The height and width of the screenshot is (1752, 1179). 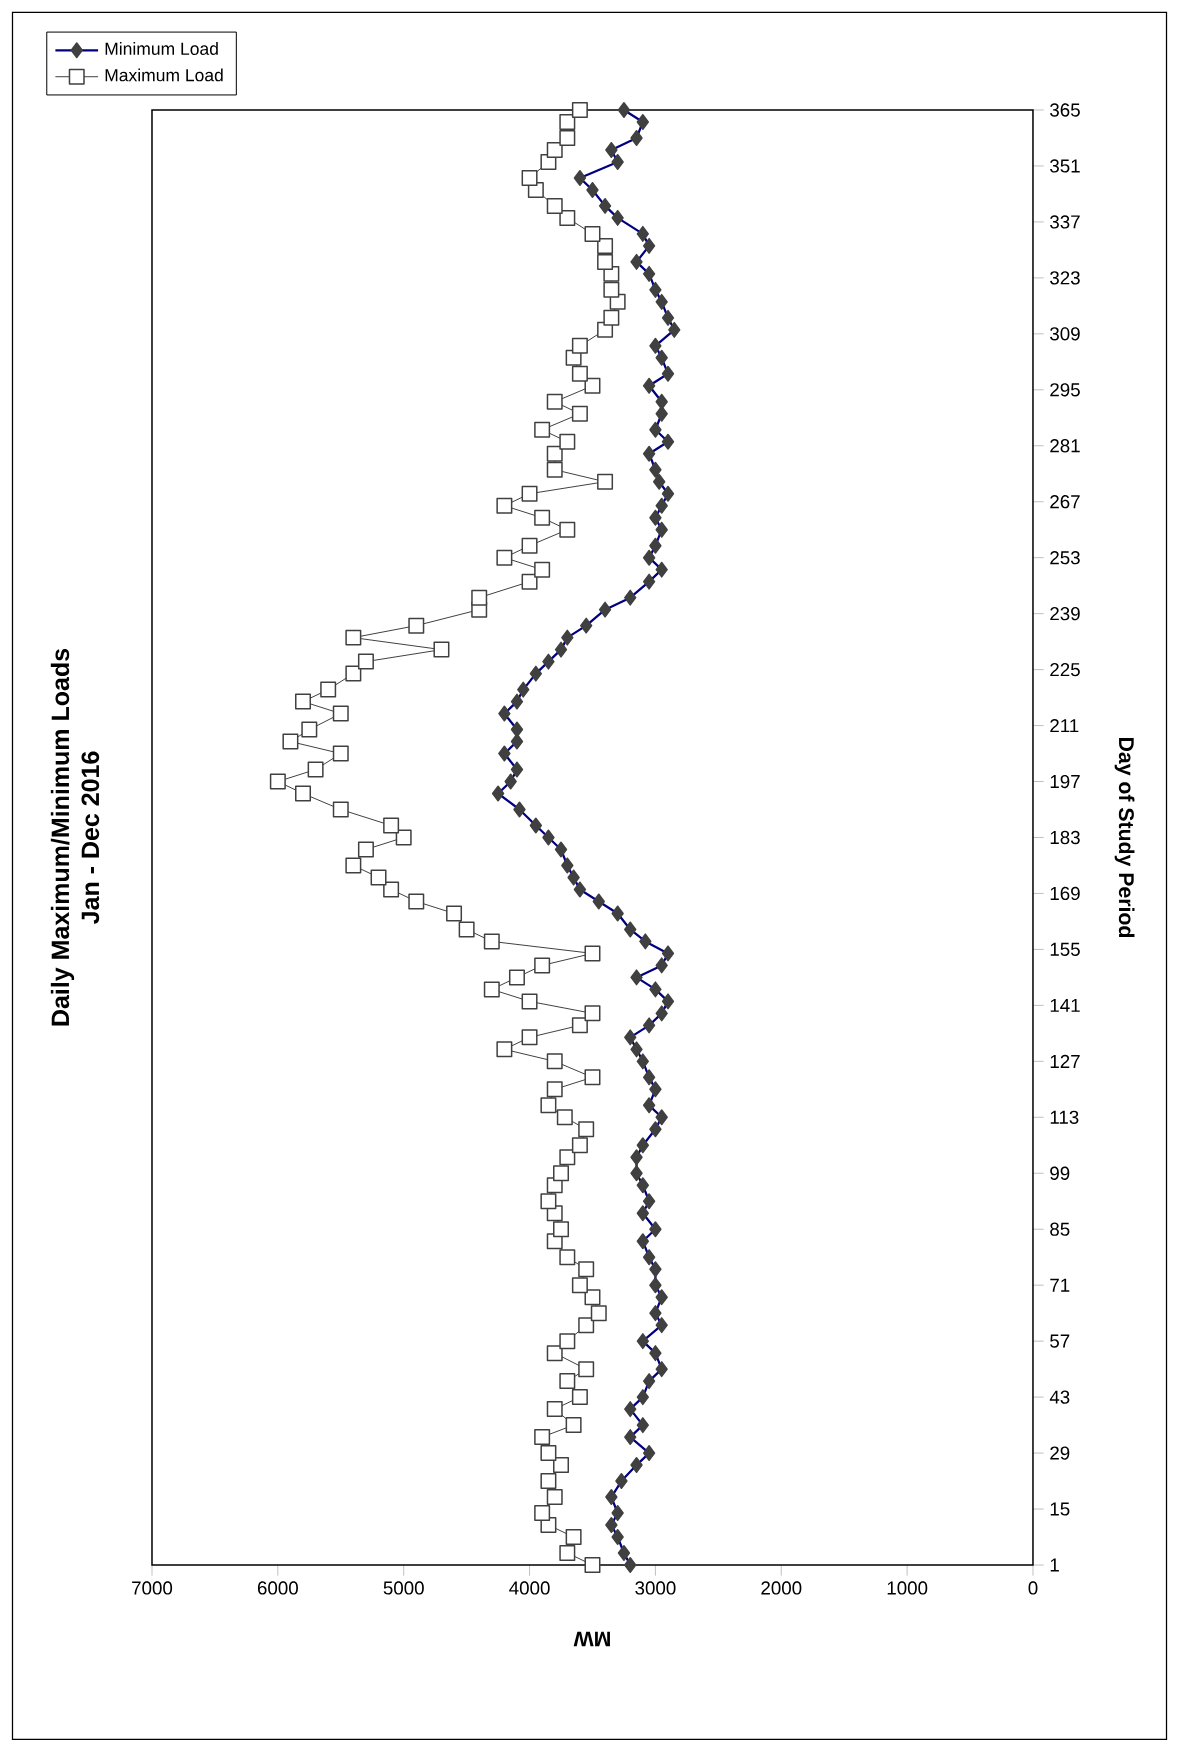 What do you see at coordinates (1065, 558) in the screenshot?
I see `y-tick-label: 253` at bounding box center [1065, 558].